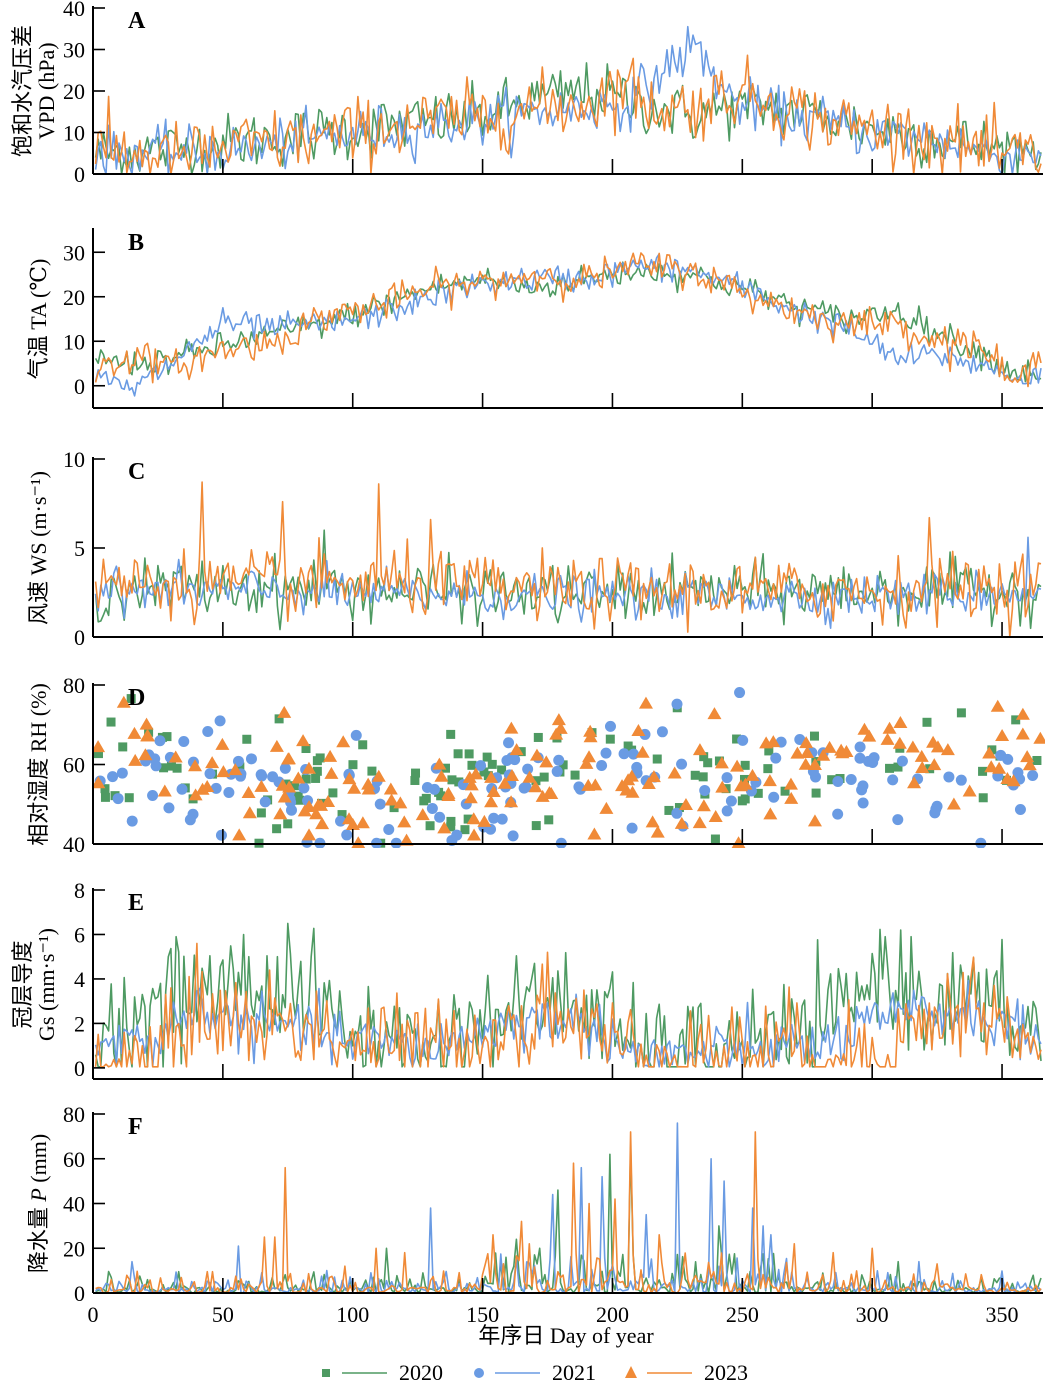  What do you see at coordinates (1002, 1314) in the screenshot?
I see `x-tick-label: 350` at bounding box center [1002, 1314].